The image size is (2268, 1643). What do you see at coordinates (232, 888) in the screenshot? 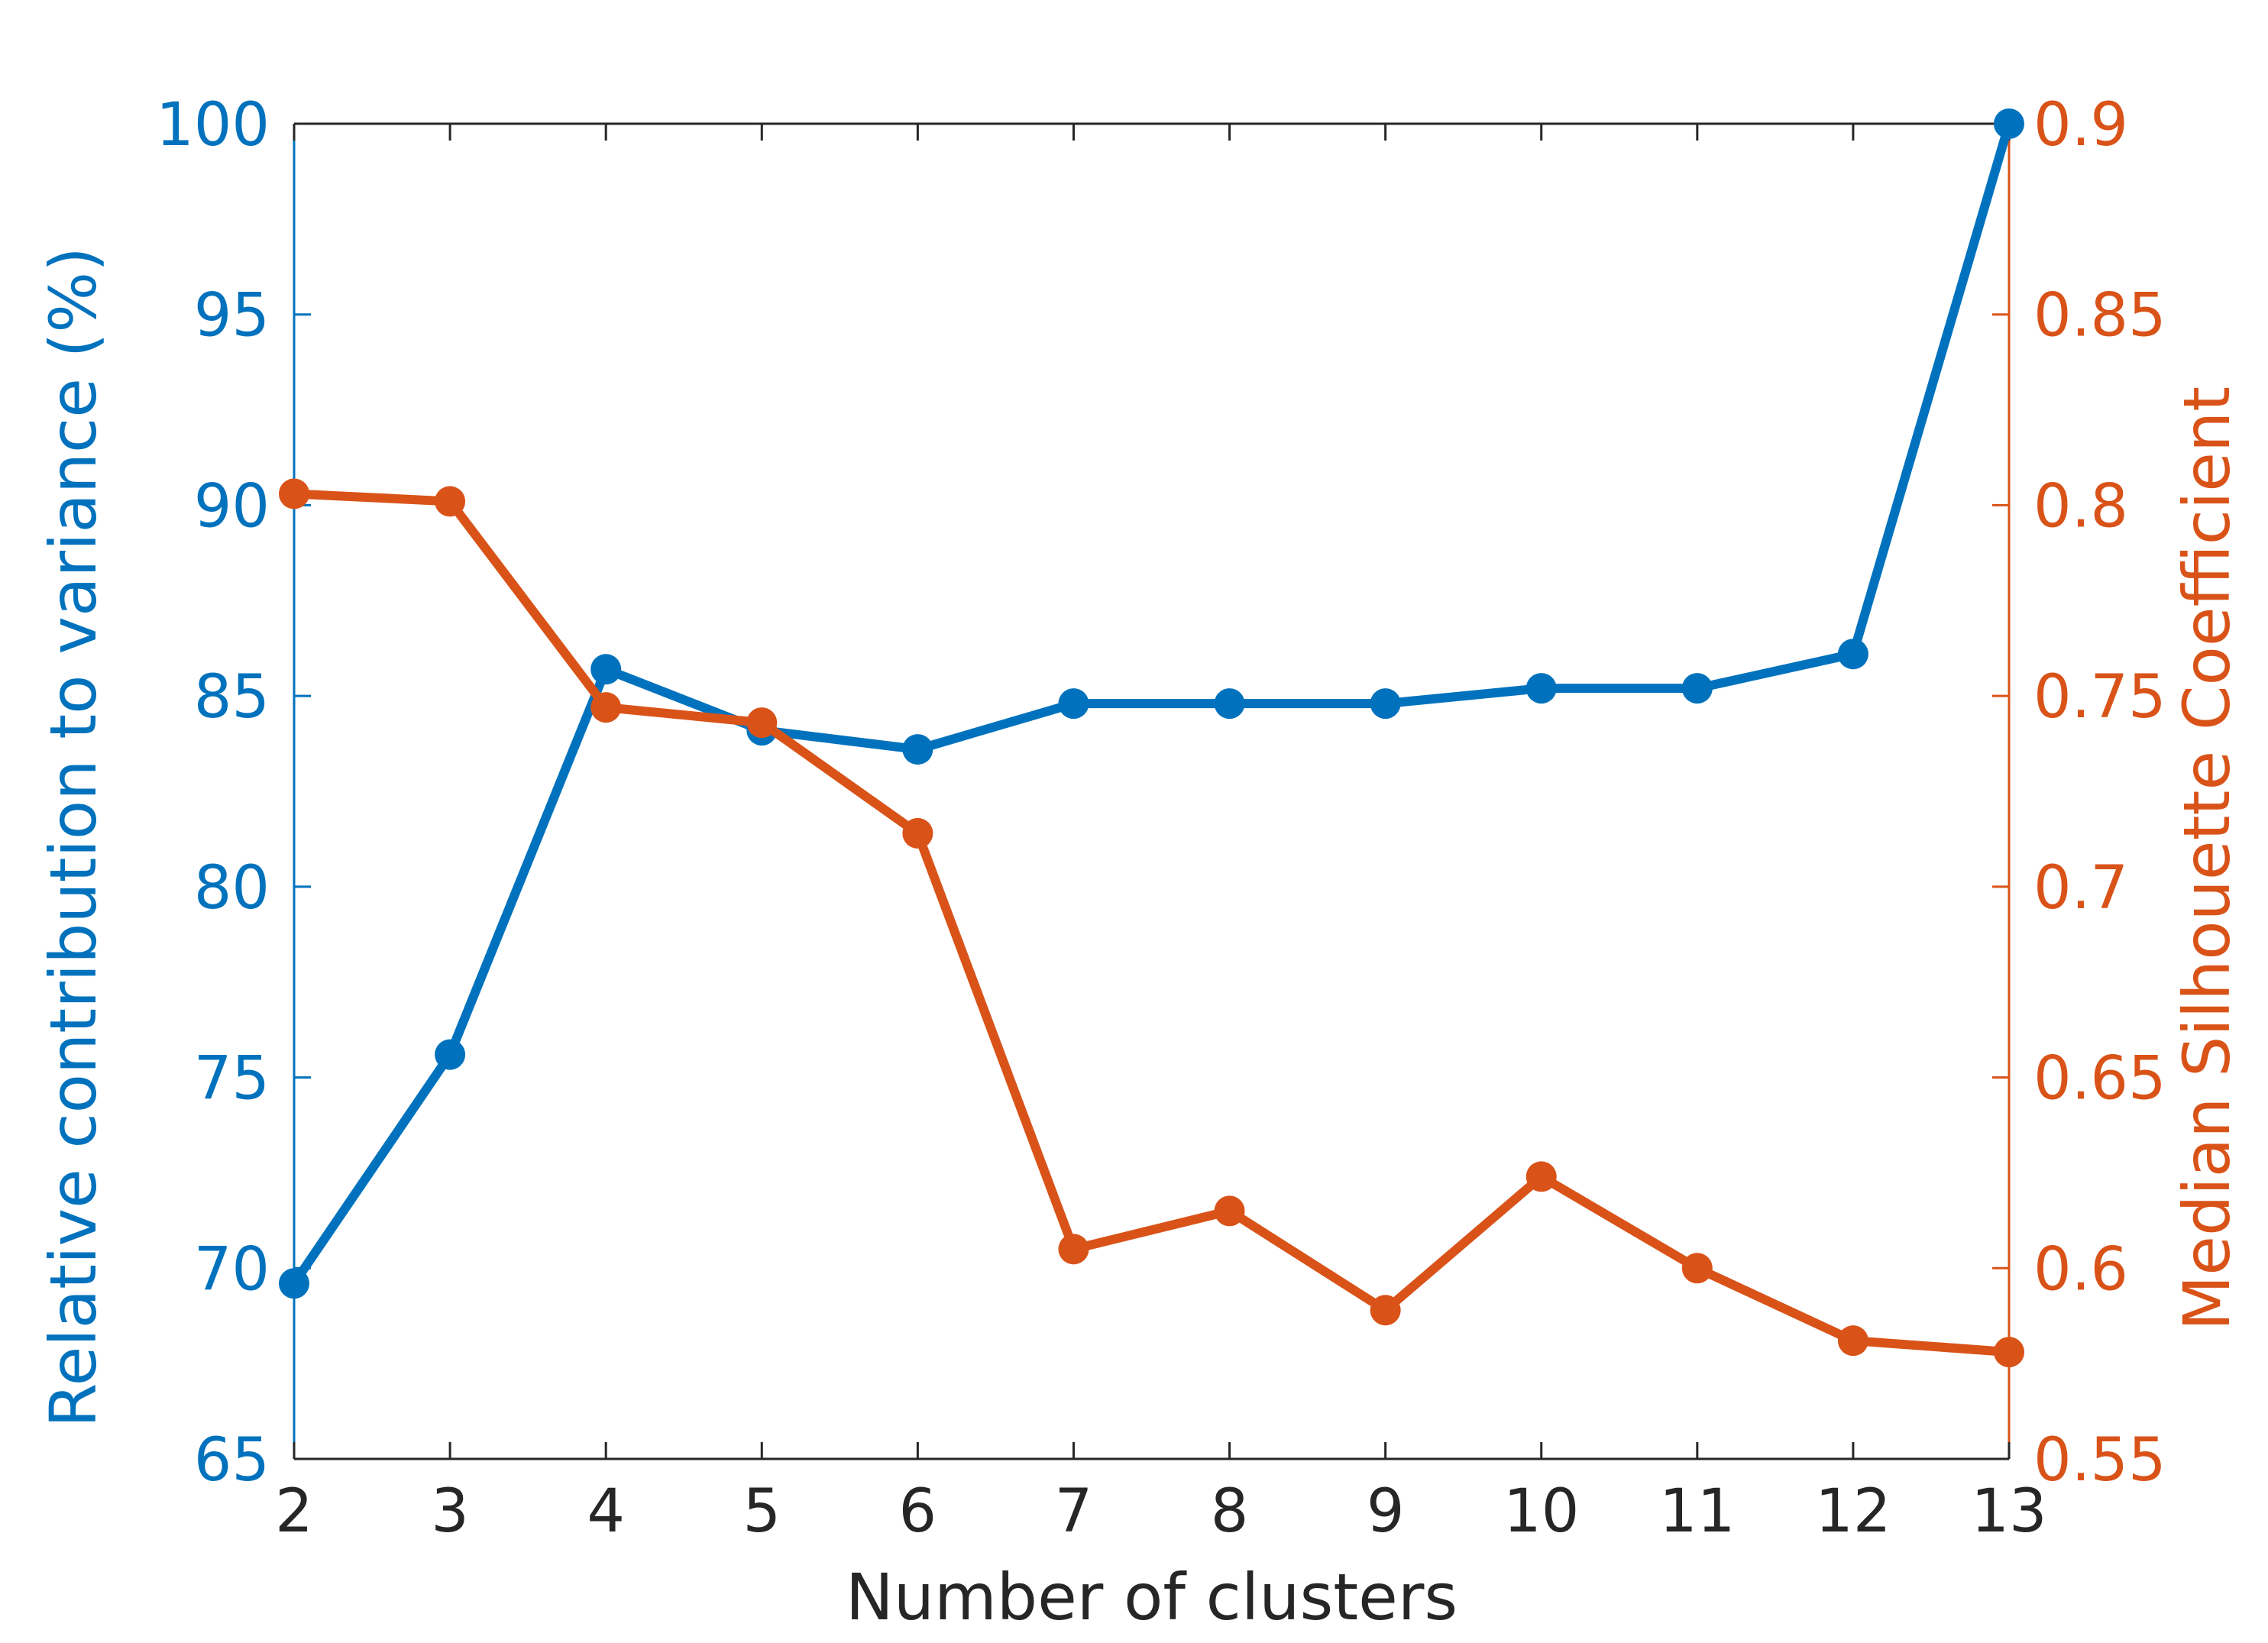
I see `left-y-tick-label: 80` at bounding box center [232, 888].